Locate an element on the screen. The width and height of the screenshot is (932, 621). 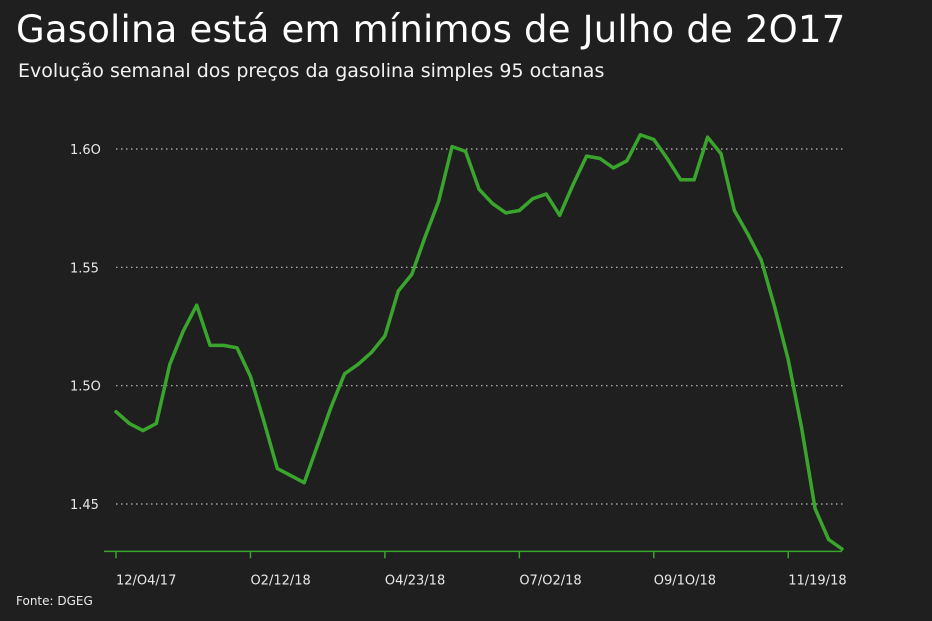
y-tick-label: 1.5O is located at coordinates (85, 387).